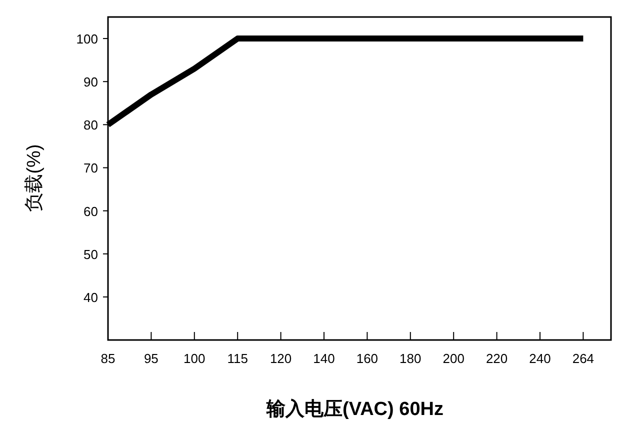 The width and height of the screenshot is (632, 438). Describe the element at coordinates (355, 409) in the screenshot. I see `x-axis-title: 输入电压(VAC) 60Hz` at that location.